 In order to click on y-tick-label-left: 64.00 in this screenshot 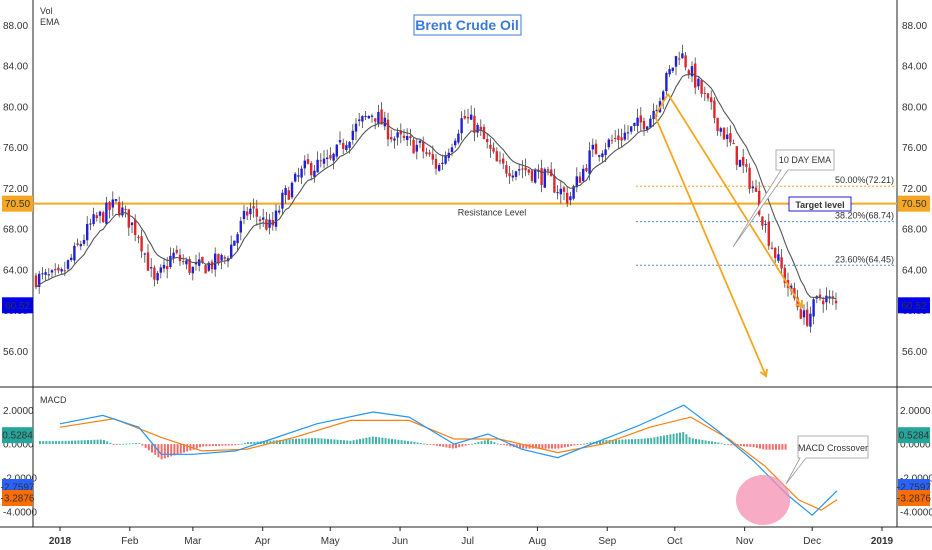, I will do `click(15, 270)`.